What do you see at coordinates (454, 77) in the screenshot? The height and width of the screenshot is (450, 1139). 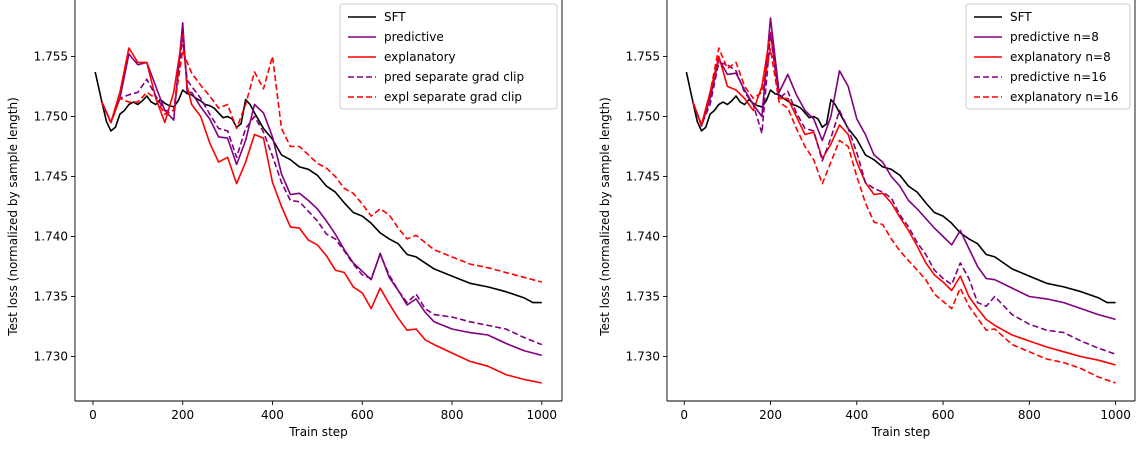 I see `legend-label: pred separate grad clip` at bounding box center [454, 77].